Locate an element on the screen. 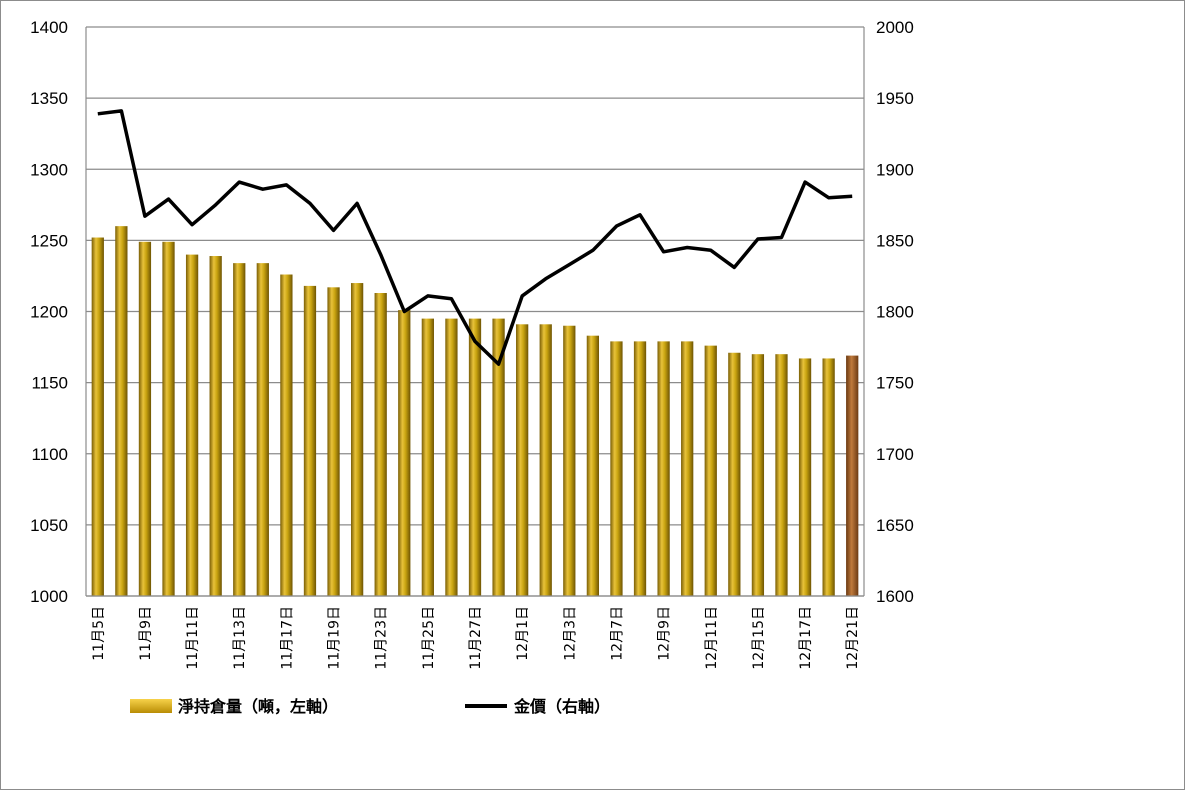 This screenshot has height=790, width=1185. left-tick-label: 1400 is located at coordinates (49, 27).